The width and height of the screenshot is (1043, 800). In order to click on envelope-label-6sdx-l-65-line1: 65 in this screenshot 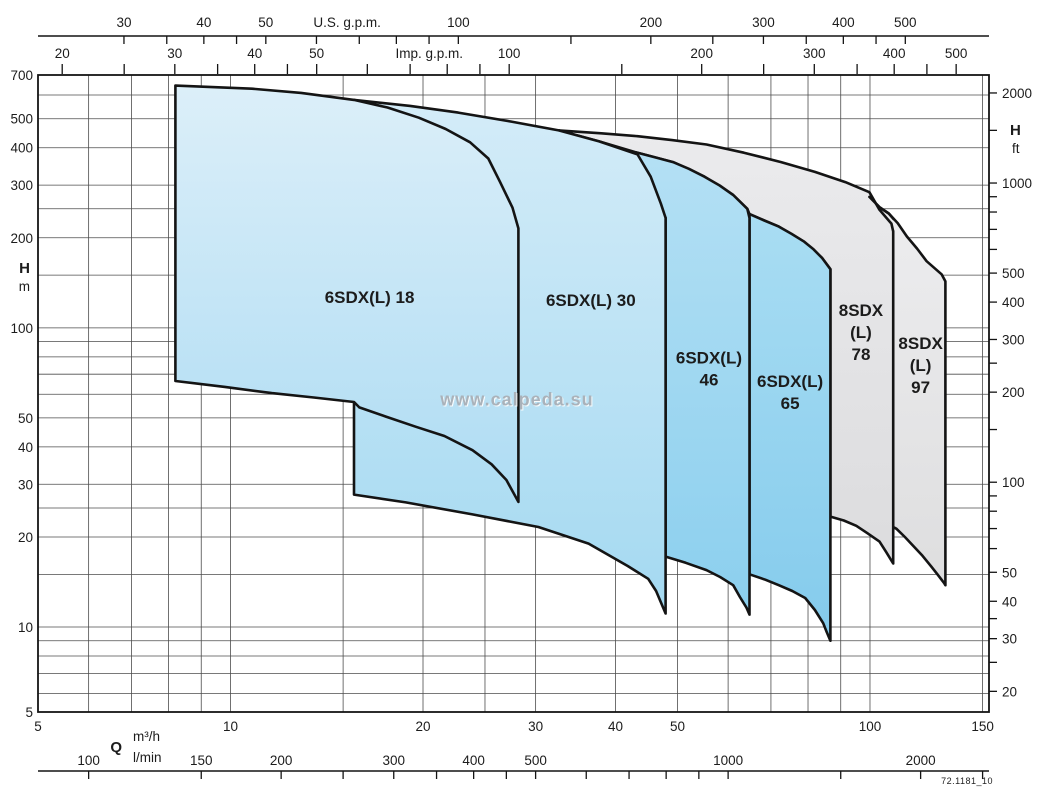, I will do `click(790, 403)`.